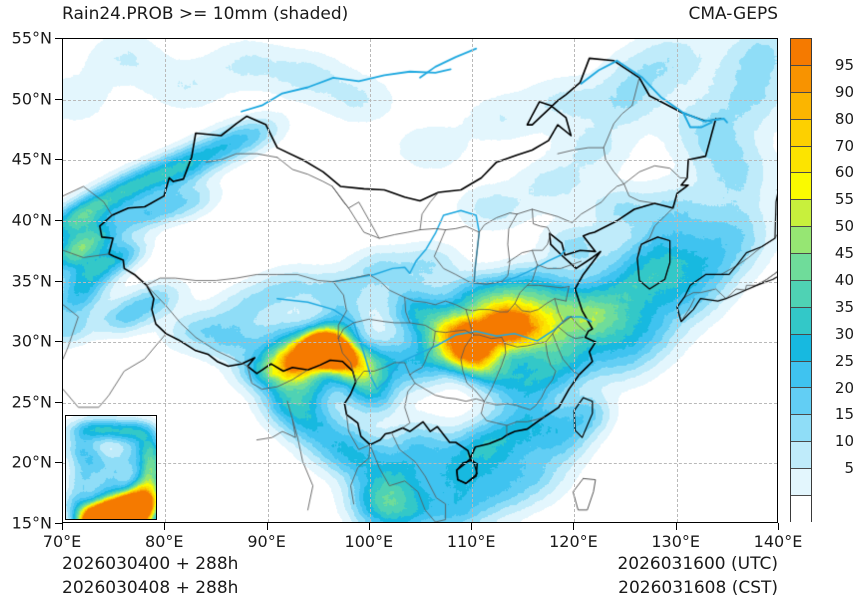 The height and width of the screenshot is (610, 860). What do you see at coordinates (844, 172) in the screenshot?
I see `colorbar-tick-label: 60` at bounding box center [844, 172].